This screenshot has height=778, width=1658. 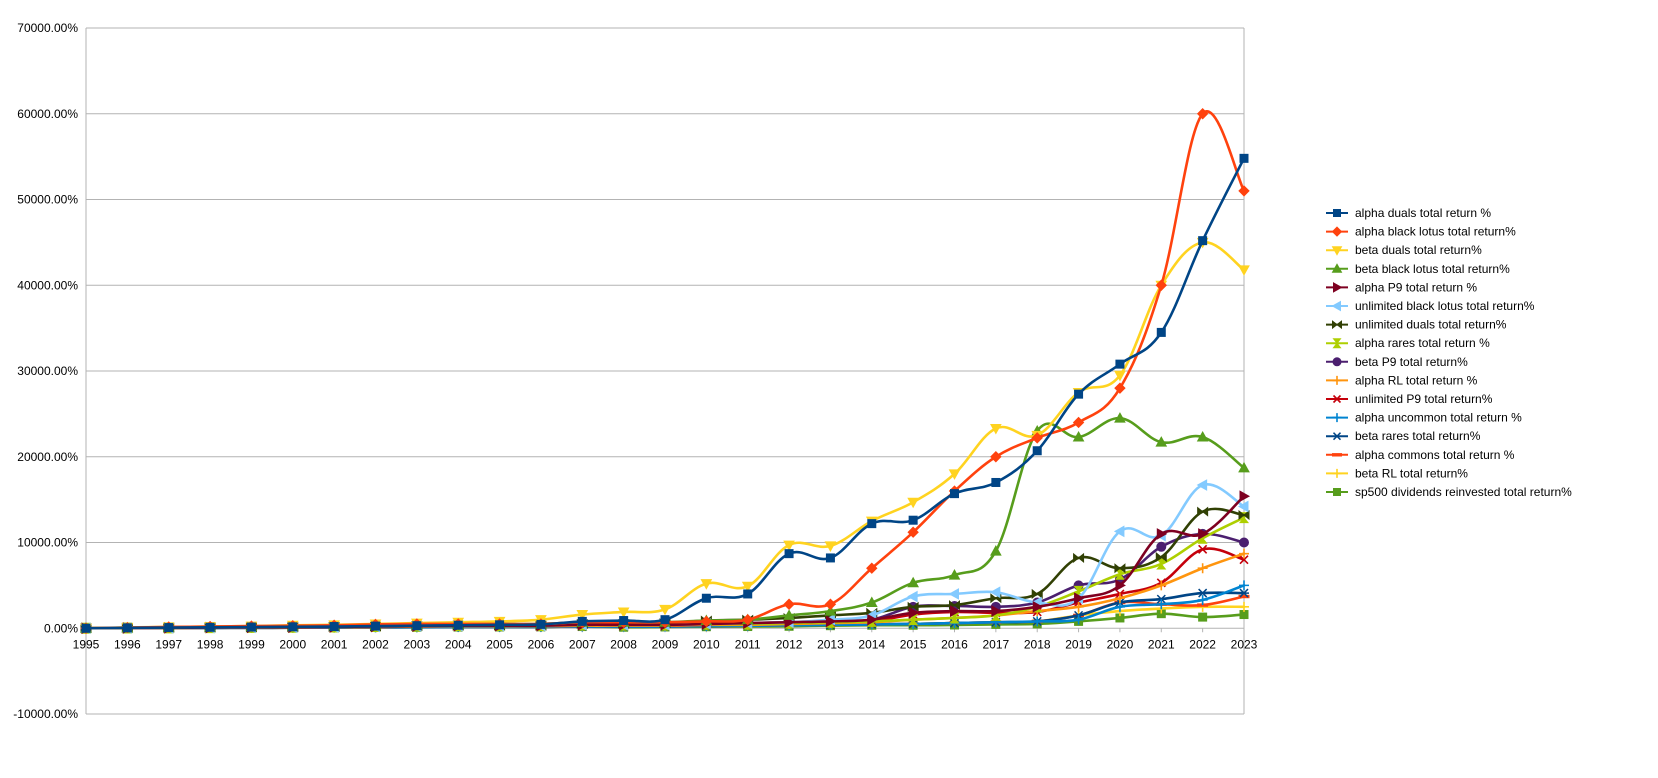 What do you see at coordinates (582, 644) in the screenshot?
I see `x-tick-label: 2007` at bounding box center [582, 644].